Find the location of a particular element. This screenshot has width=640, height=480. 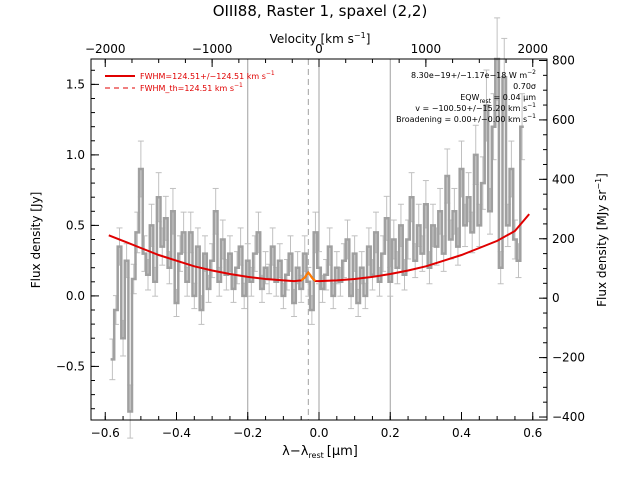

top-tick-label-2: 0 is located at coordinates (319, 49).